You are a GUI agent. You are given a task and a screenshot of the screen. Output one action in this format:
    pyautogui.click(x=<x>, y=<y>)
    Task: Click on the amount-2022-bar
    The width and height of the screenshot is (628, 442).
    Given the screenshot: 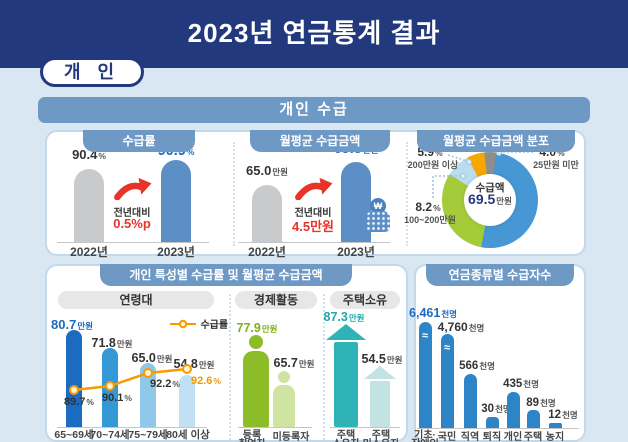 What is the action you would take?
    pyautogui.click(x=267, y=213)
    